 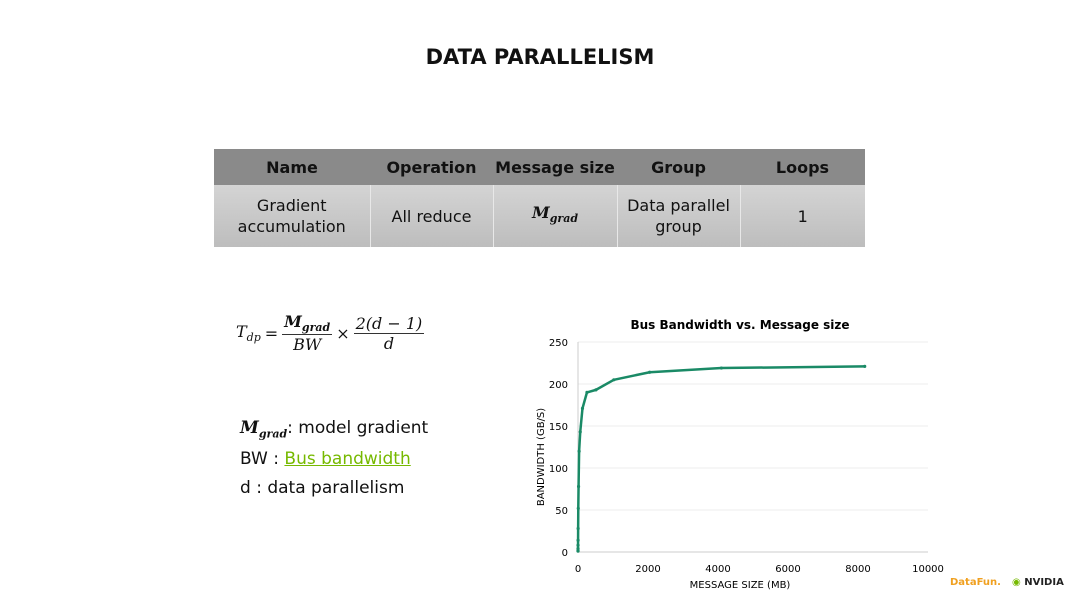 I want to click on m-sub: grad, so click(x=564, y=219).